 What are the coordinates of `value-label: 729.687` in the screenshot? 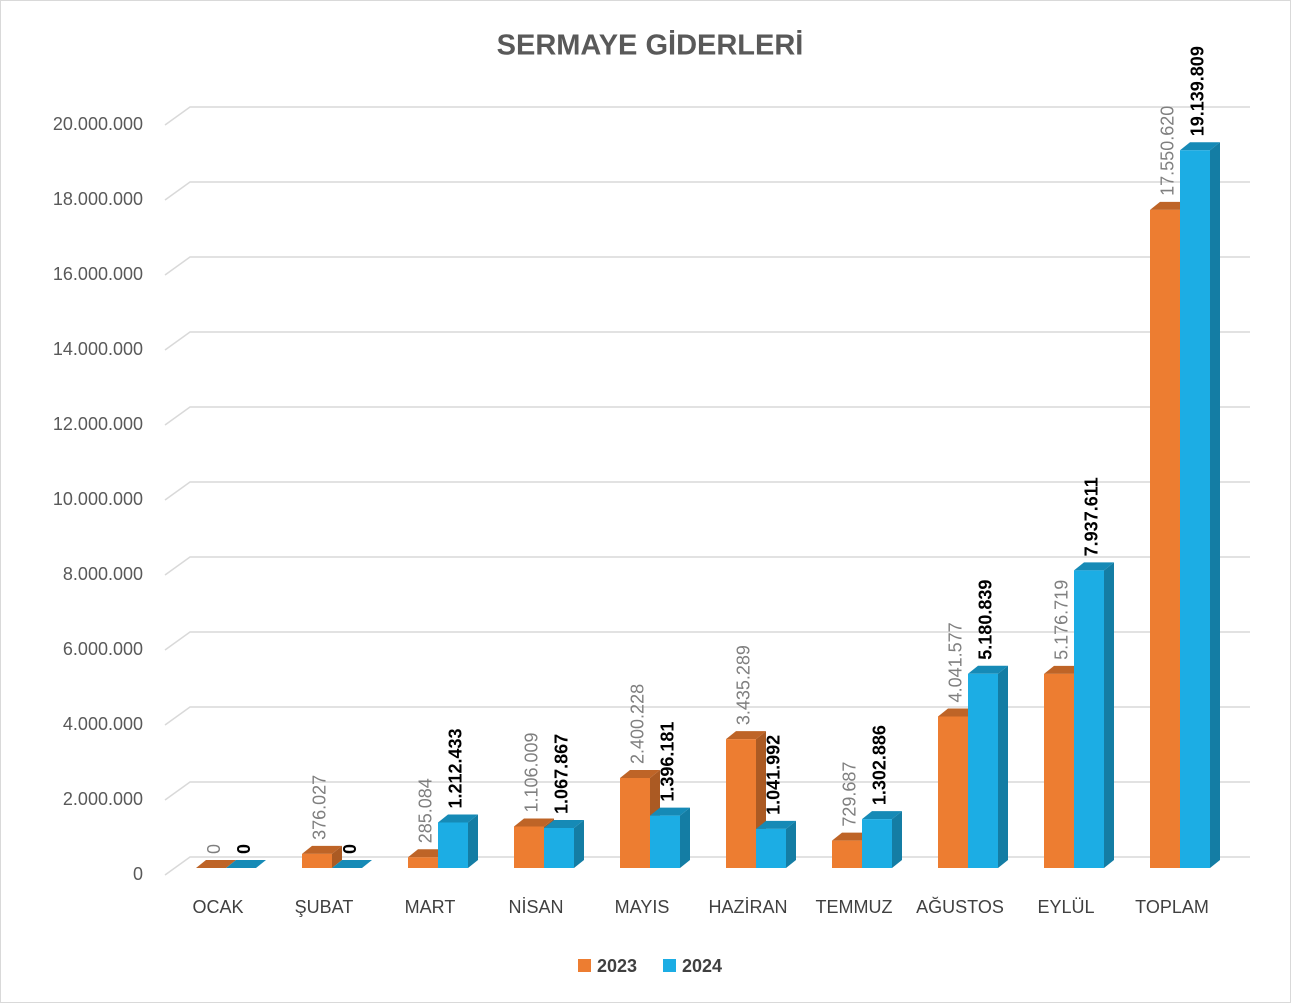 It's located at (850, 794).